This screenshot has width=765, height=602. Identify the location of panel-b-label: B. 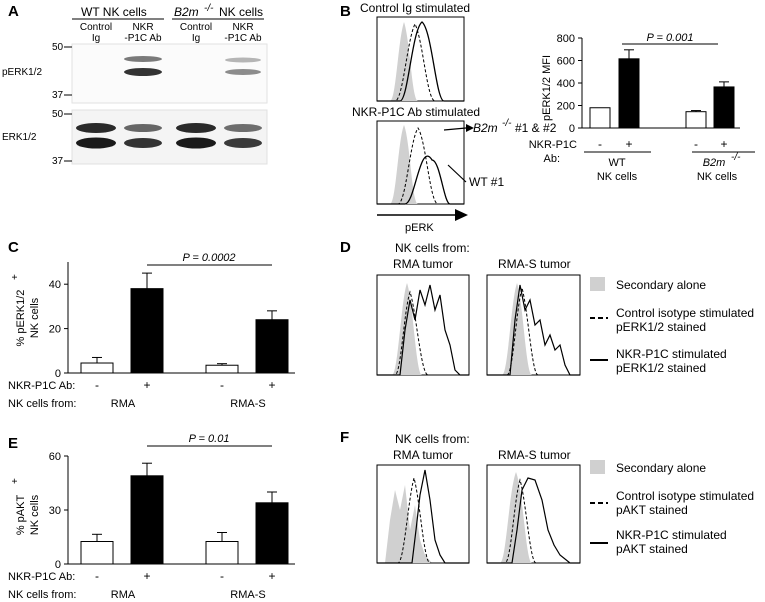
(345, 11).